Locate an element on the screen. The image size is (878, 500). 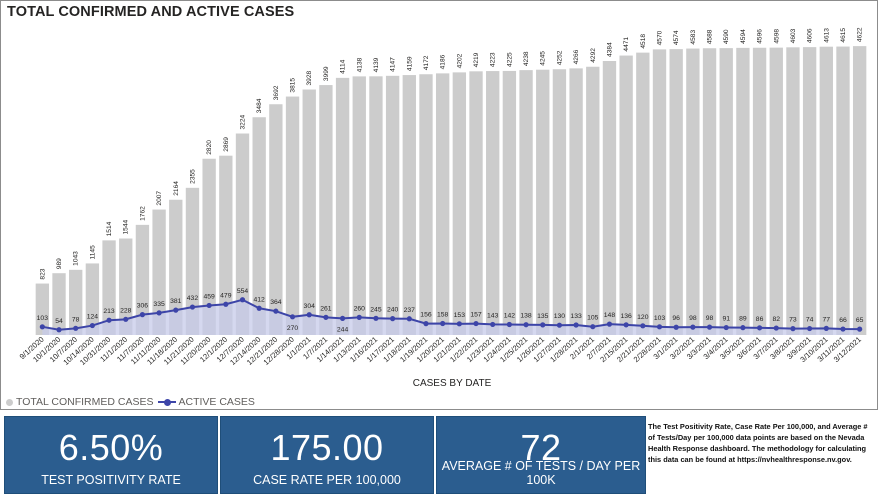
line-data-label: 91 is located at coordinates (726, 319).